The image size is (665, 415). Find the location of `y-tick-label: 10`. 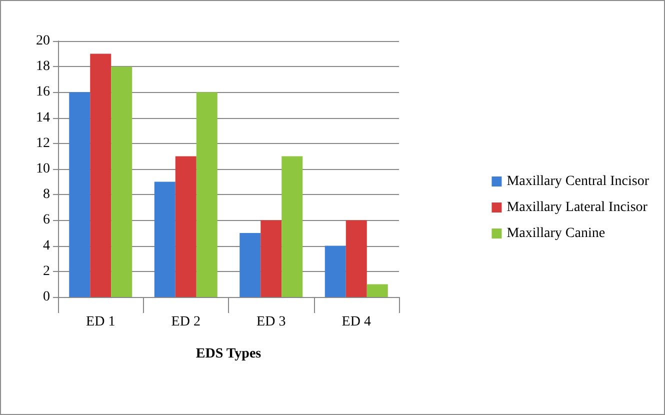

y-tick-label: 10 is located at coordinates (43, 169).